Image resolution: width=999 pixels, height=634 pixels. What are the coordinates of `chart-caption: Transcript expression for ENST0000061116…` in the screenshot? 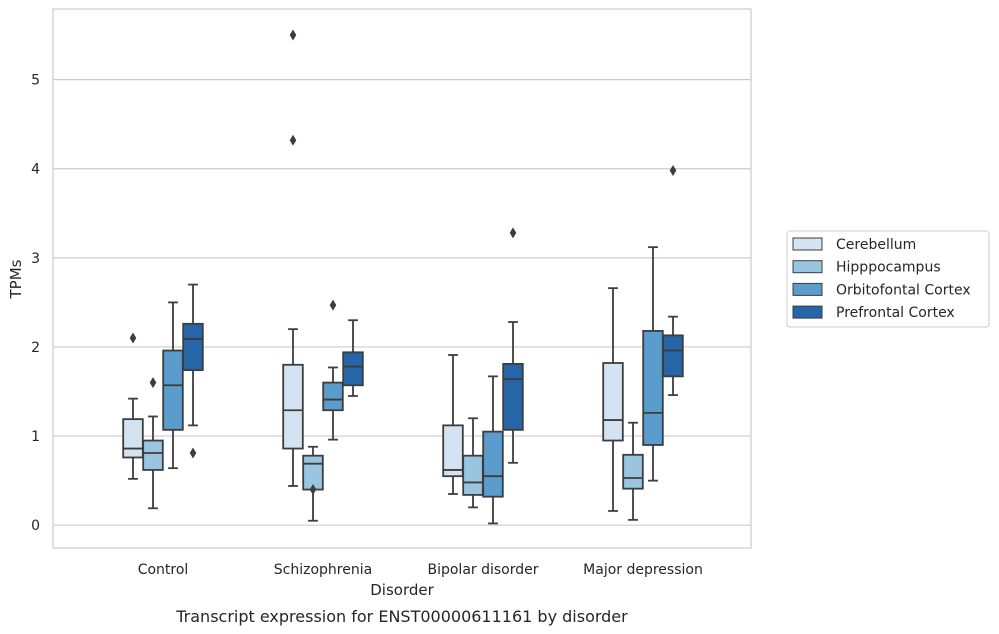 It's located at (401, 616).